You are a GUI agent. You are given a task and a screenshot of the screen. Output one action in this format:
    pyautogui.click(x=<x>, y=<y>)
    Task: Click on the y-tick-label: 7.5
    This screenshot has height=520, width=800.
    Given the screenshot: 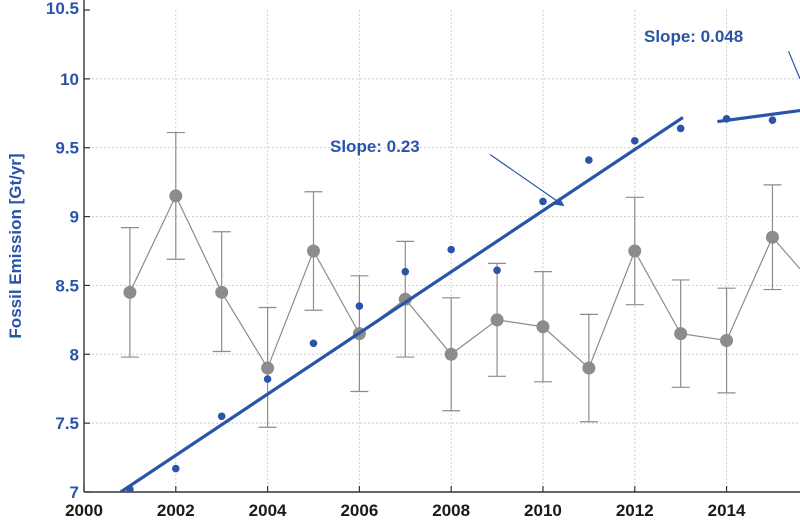 What is the action you would take?
    pyautogui.click(x=67, y=423)
    